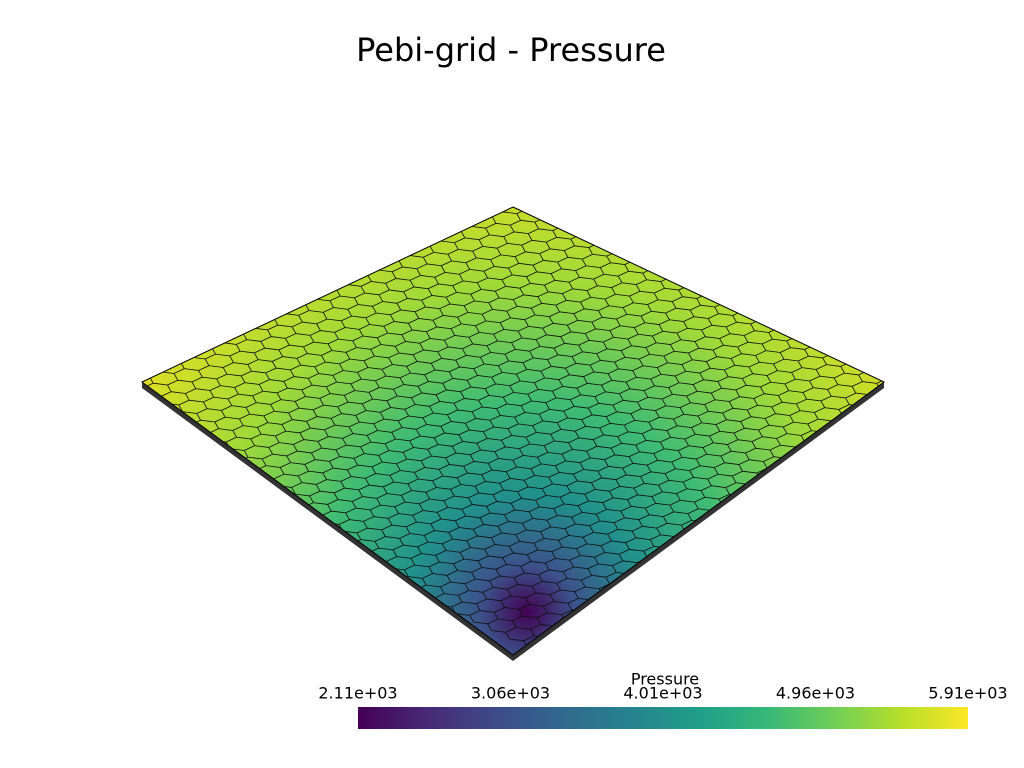 Image resolution: width=1024 pixels, height=768 pixels. I want to click on colorbar-tick-label: 4.96e+03, so click(815, 693).